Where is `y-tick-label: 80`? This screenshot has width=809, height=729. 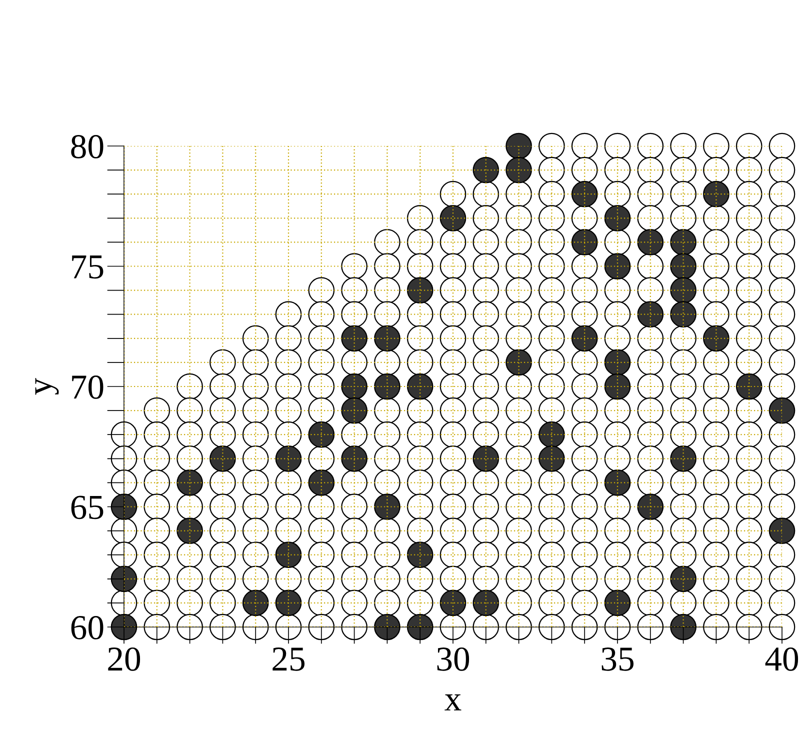 y-tick-label: 80 is located at coordinates (87, 146).